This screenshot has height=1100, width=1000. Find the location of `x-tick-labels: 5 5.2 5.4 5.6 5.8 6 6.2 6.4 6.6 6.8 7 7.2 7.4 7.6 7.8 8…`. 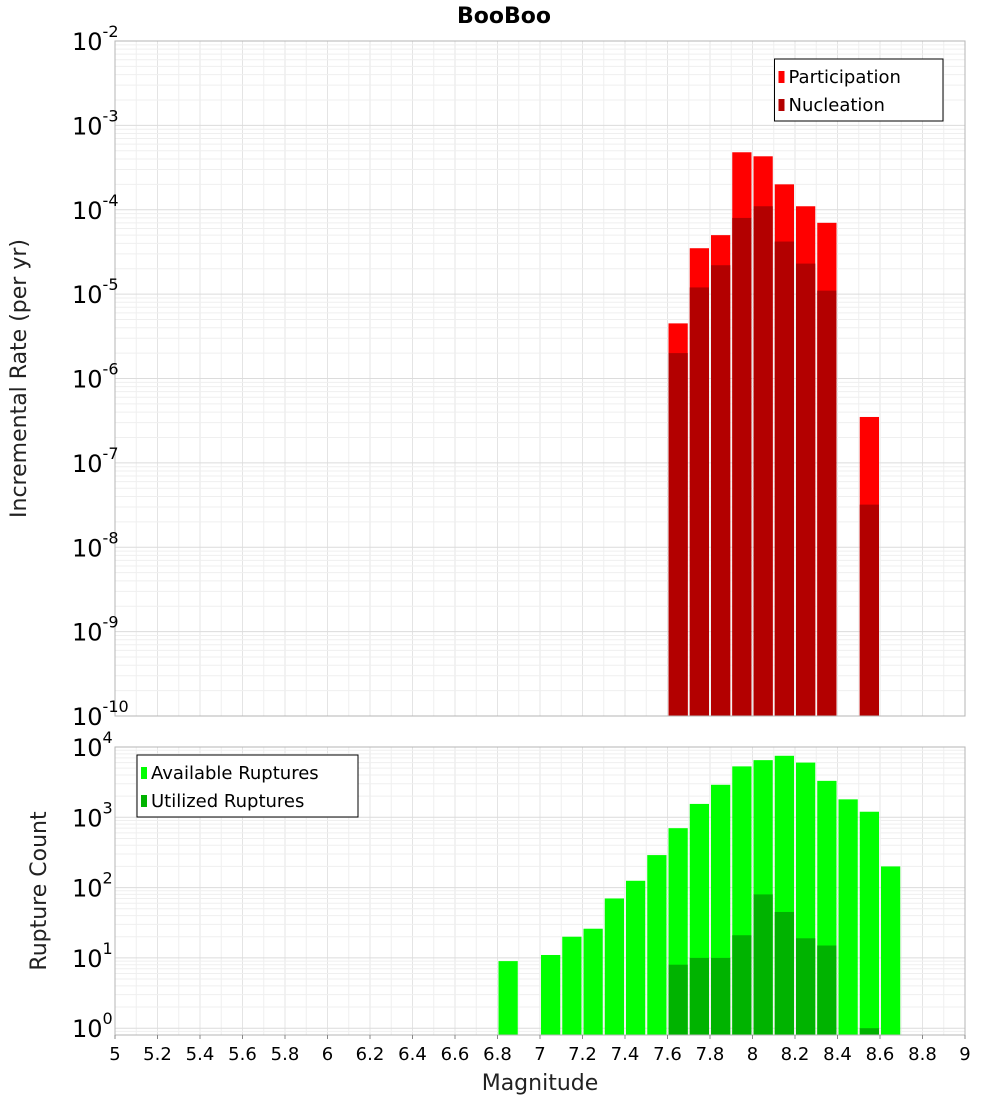

x-tick-labels: 5 5.2 5.4 5.6 5.8 6 6.2 6.4 6.6 6.8 7 7.2 7.4 7.6 7.8 8… is located at coordinates (540, 1050).